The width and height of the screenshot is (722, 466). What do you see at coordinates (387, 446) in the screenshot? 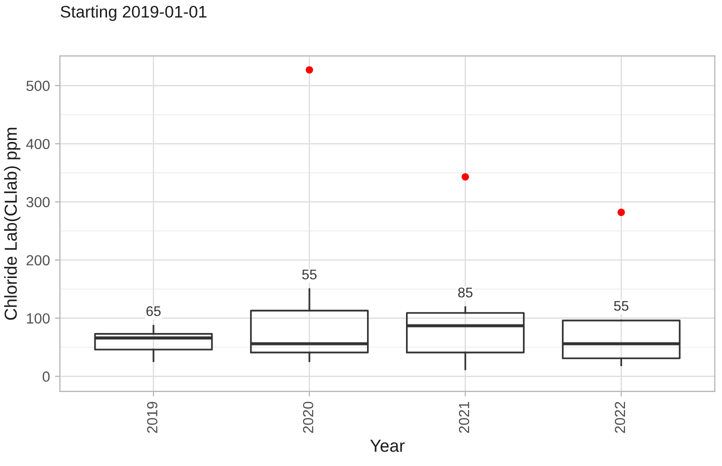
I see `x-axis-title: Year` at bounding box center [387, 446].